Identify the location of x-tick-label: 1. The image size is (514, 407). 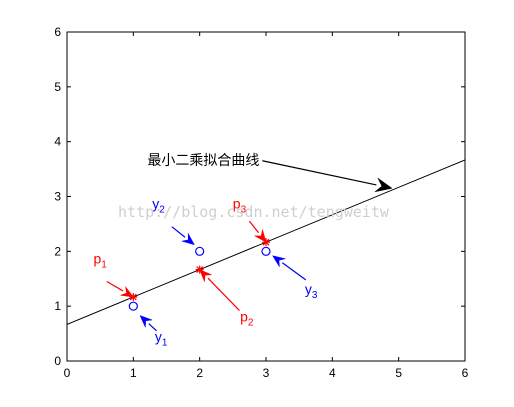
(133, 373).